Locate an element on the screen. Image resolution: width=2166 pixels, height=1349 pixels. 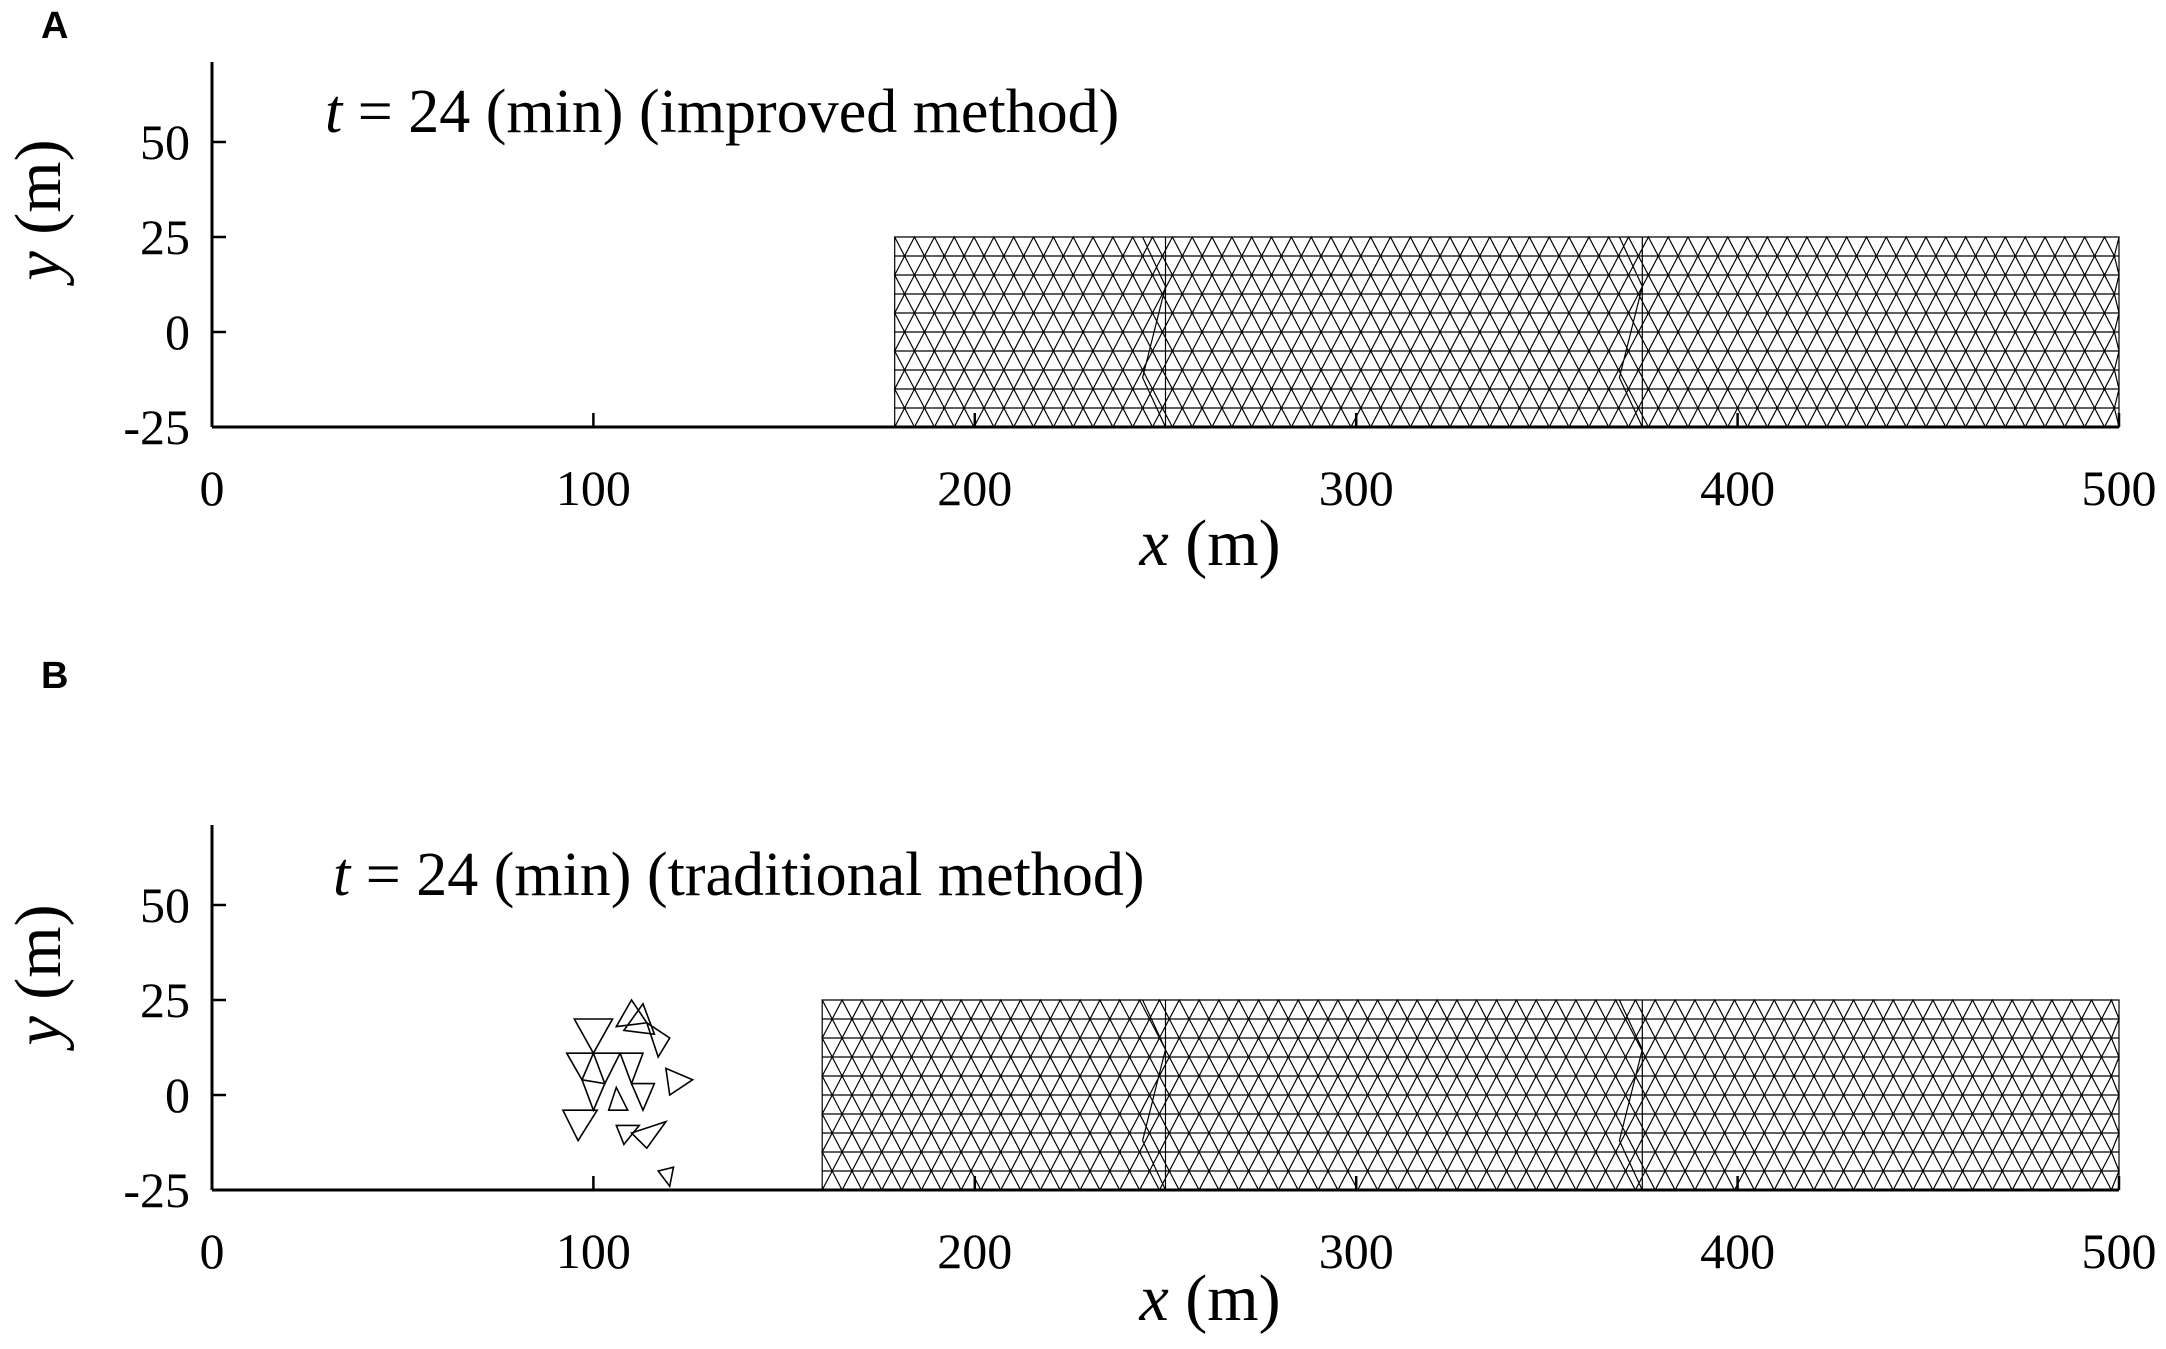
time-text: = 24 (min) (improved method) is located at coordinates (730, 112).